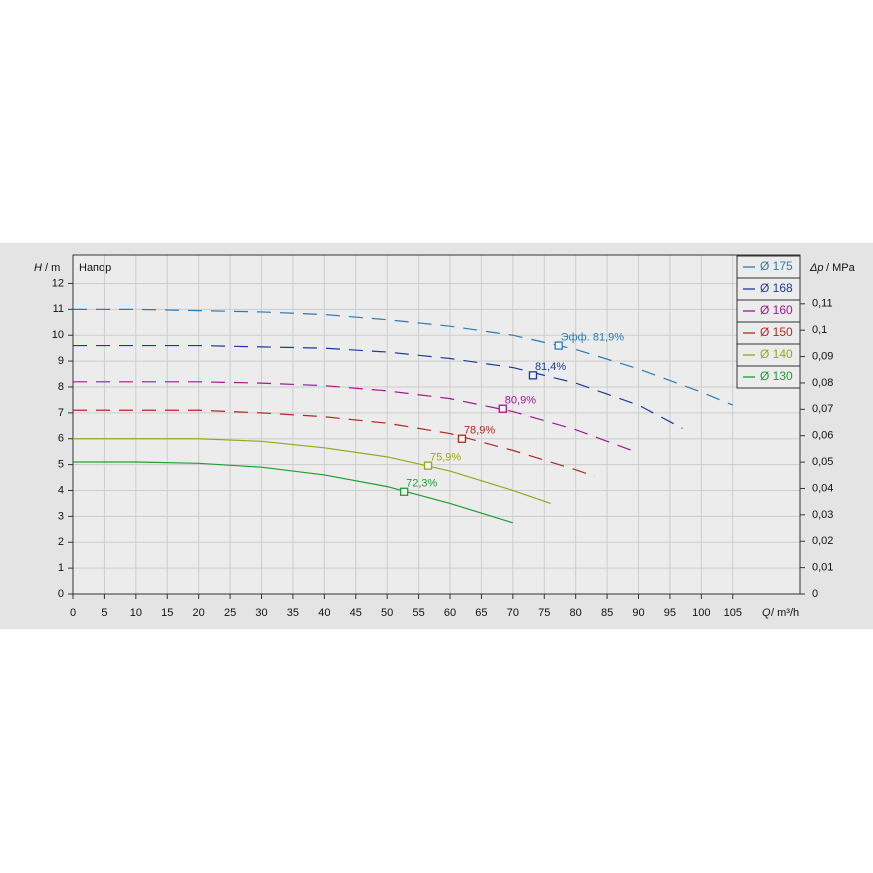 Image resolution: width=873 pixels, height=873 pixels. I want to click on y2-tick-label: 0,08, so click(822, 383).